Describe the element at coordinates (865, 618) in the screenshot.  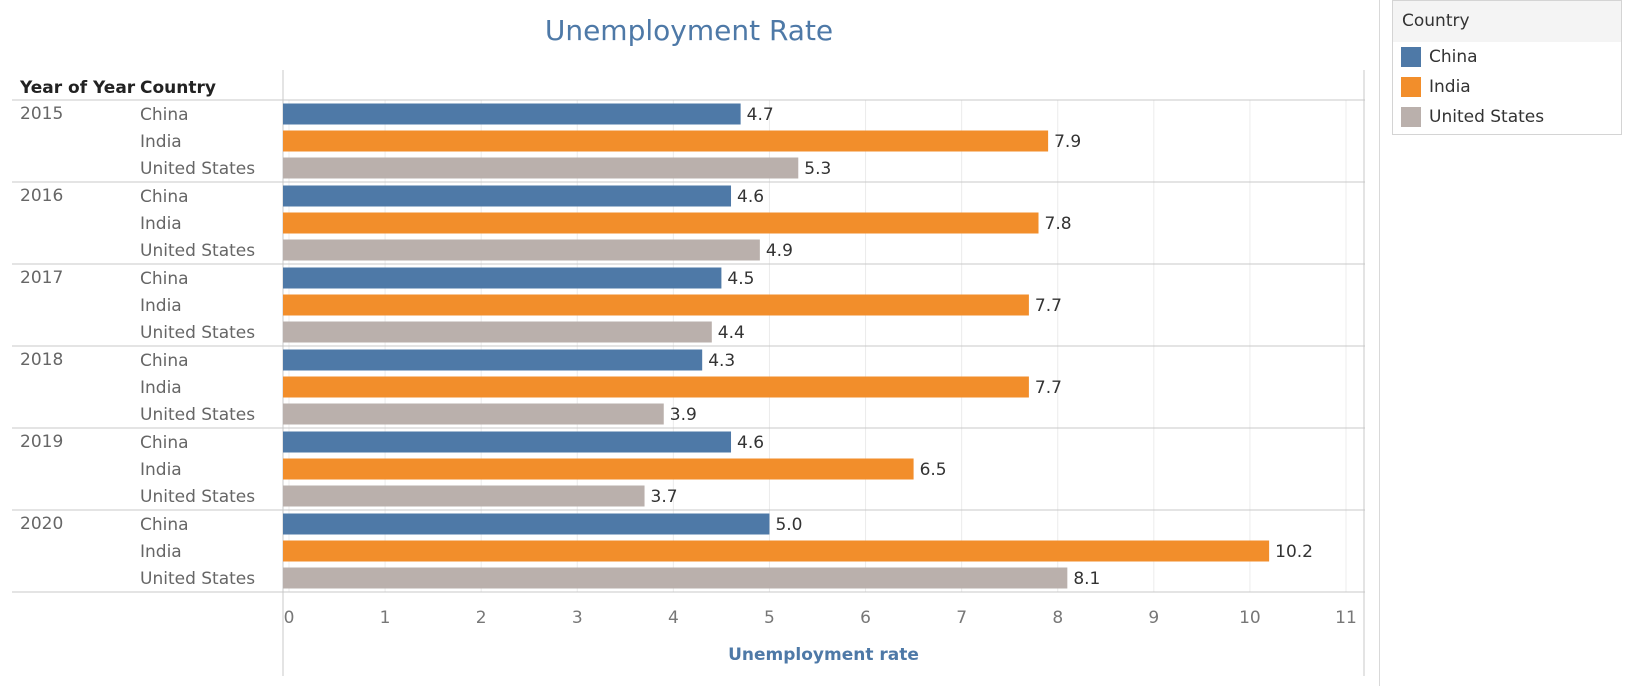
I see `x-tick-label: 6` at that location.